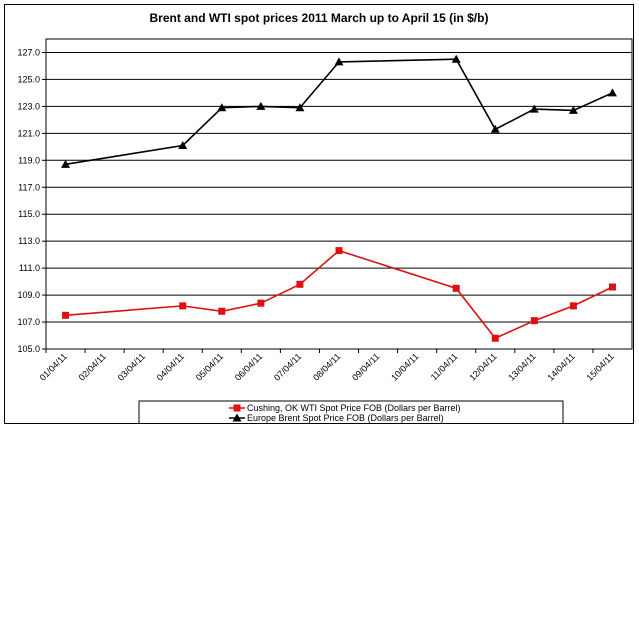 The height and width of the screenshot is (639, 639). I want to click on x-tick-label: 14/04/11, so click(560, 366).